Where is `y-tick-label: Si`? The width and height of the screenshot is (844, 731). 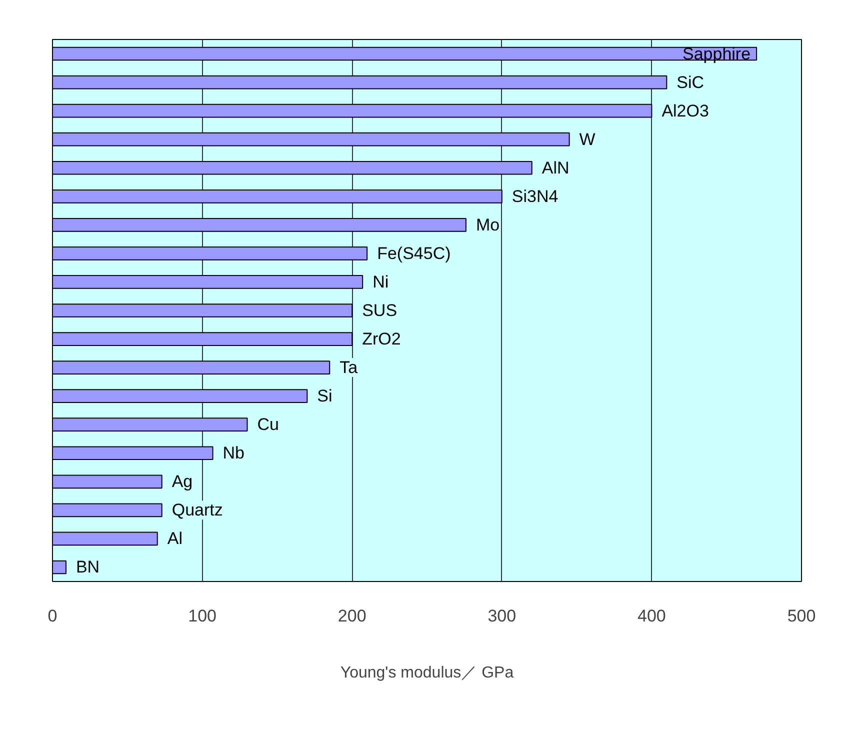
y-tick-label: Si is located at coordinates (324, 396).